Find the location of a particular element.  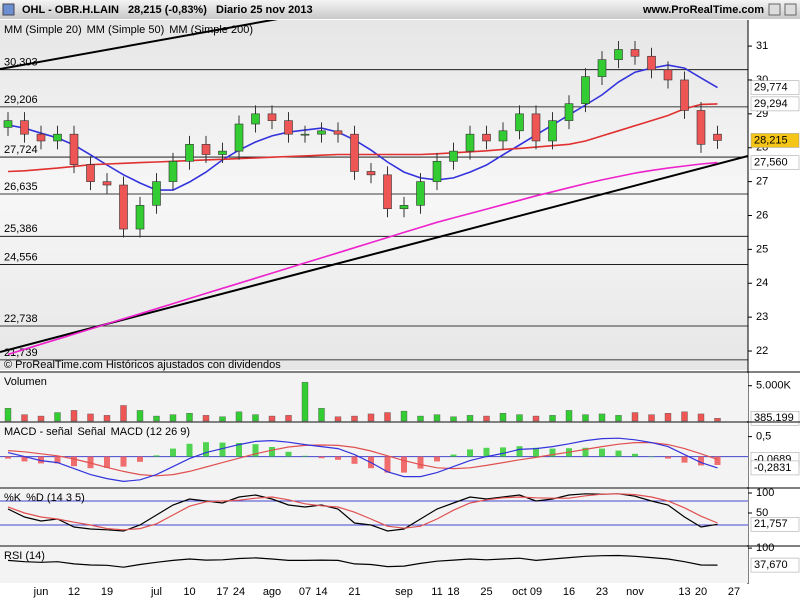

y-tick-label: 50 is located at coordinates (762, 513).